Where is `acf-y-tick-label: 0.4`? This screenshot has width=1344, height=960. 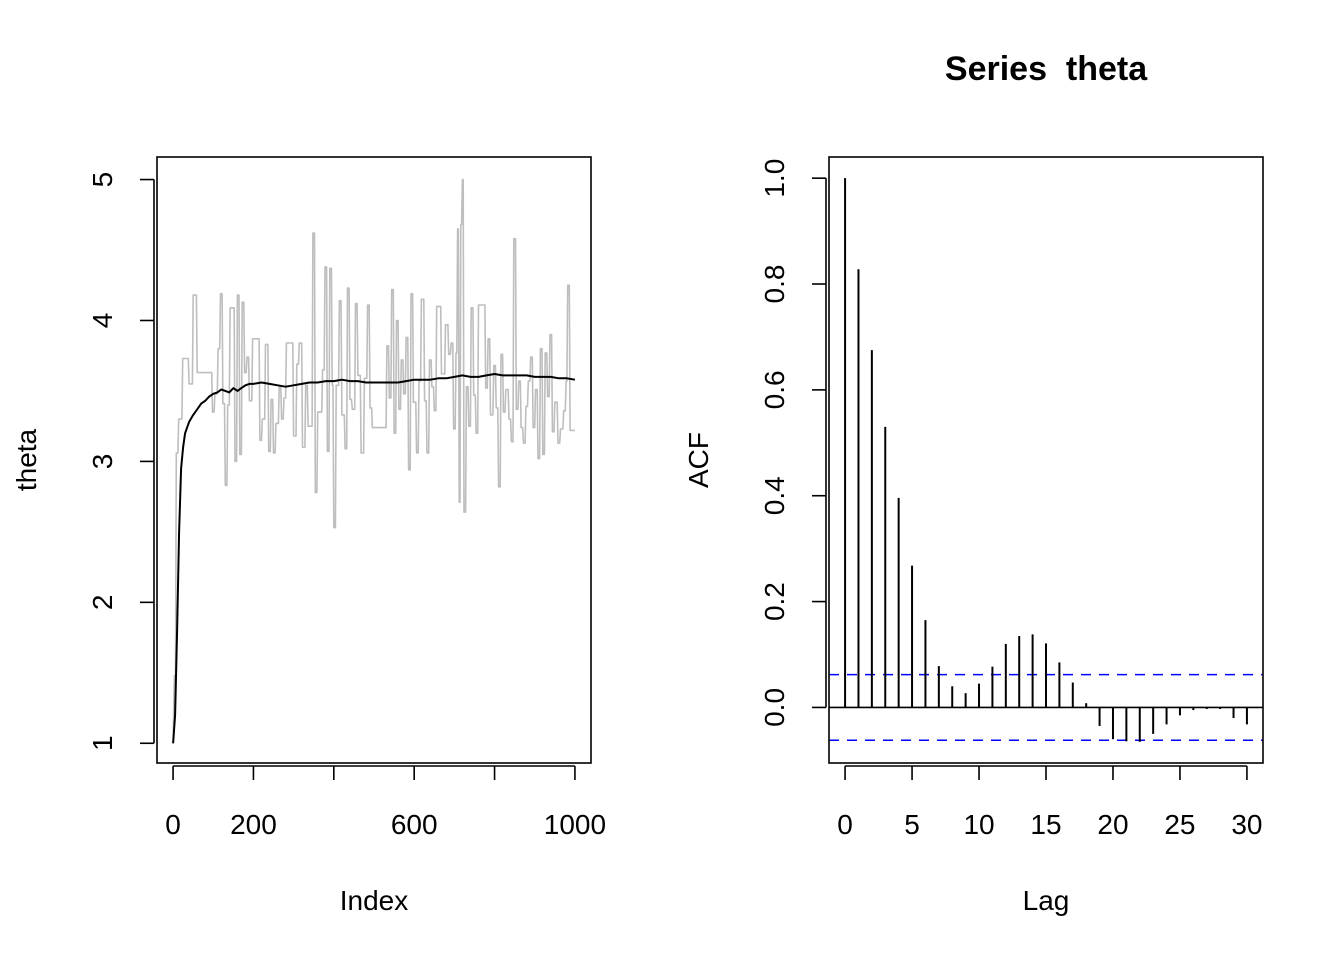
acf-y-tick-label: 0.4 is located at coordinates (774, 495).